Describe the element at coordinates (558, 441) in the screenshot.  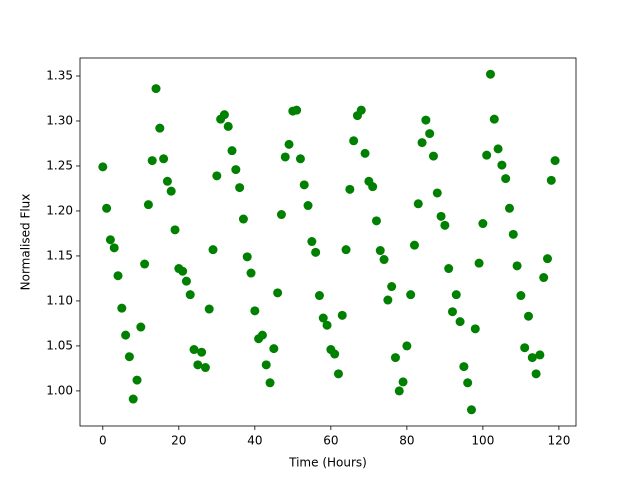
I see `x-tick-label: 120` at that location.